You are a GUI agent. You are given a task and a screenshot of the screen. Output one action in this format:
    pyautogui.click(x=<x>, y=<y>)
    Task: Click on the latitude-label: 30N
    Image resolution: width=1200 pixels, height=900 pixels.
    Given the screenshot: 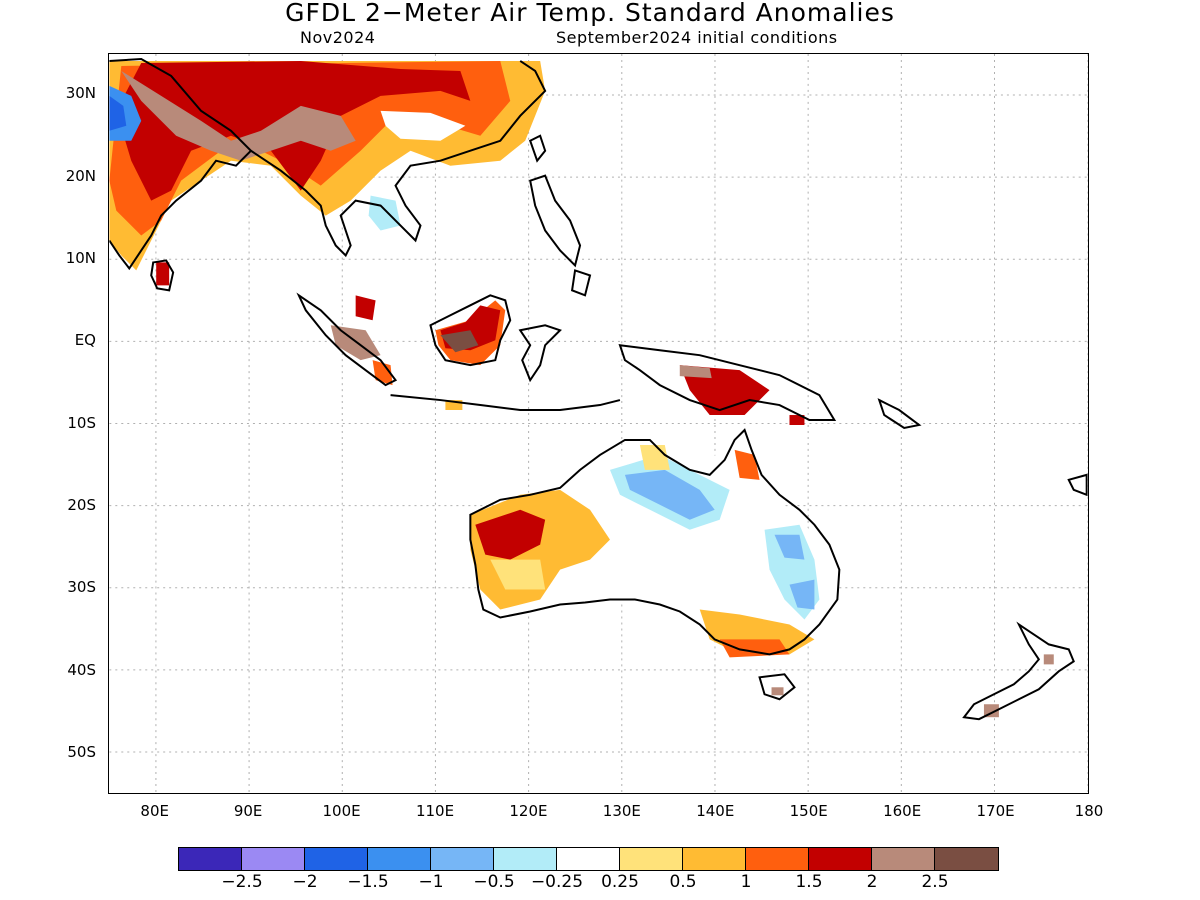 What is the action you would take?
    pyautogui.click(x=80, y=93)
    